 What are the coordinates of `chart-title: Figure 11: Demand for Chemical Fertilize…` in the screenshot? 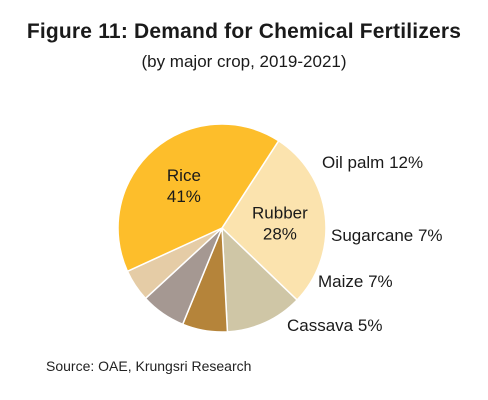 It's located at (244, 31).